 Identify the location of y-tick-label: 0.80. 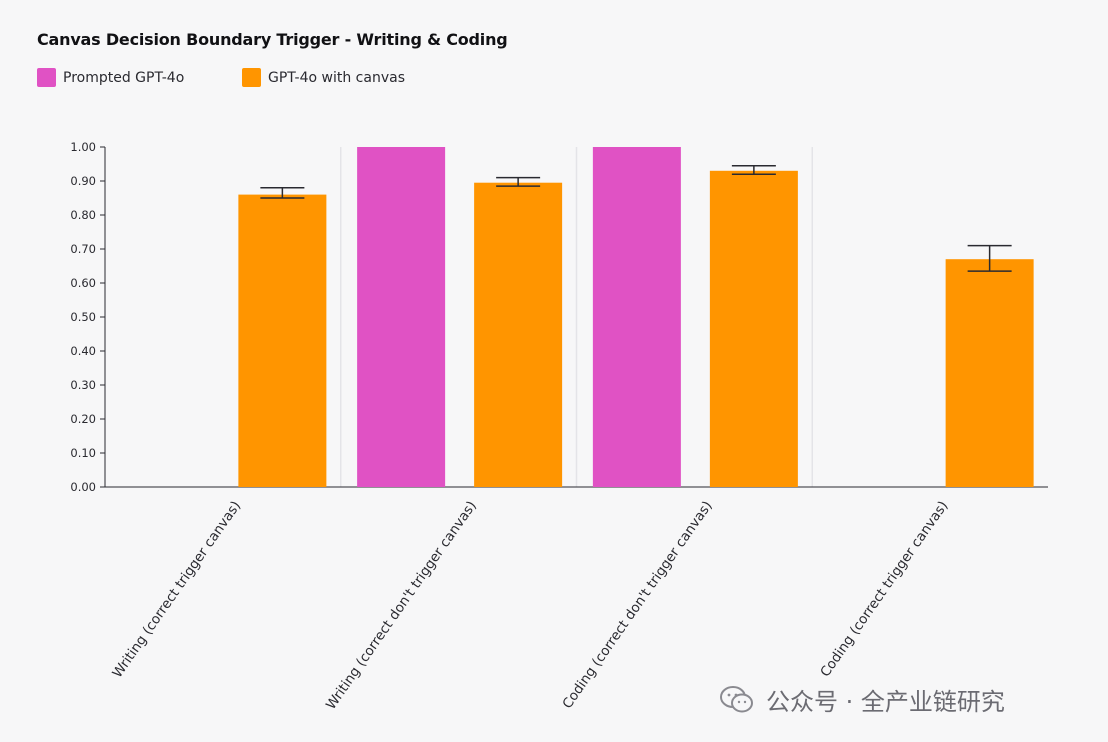
(83, 215).